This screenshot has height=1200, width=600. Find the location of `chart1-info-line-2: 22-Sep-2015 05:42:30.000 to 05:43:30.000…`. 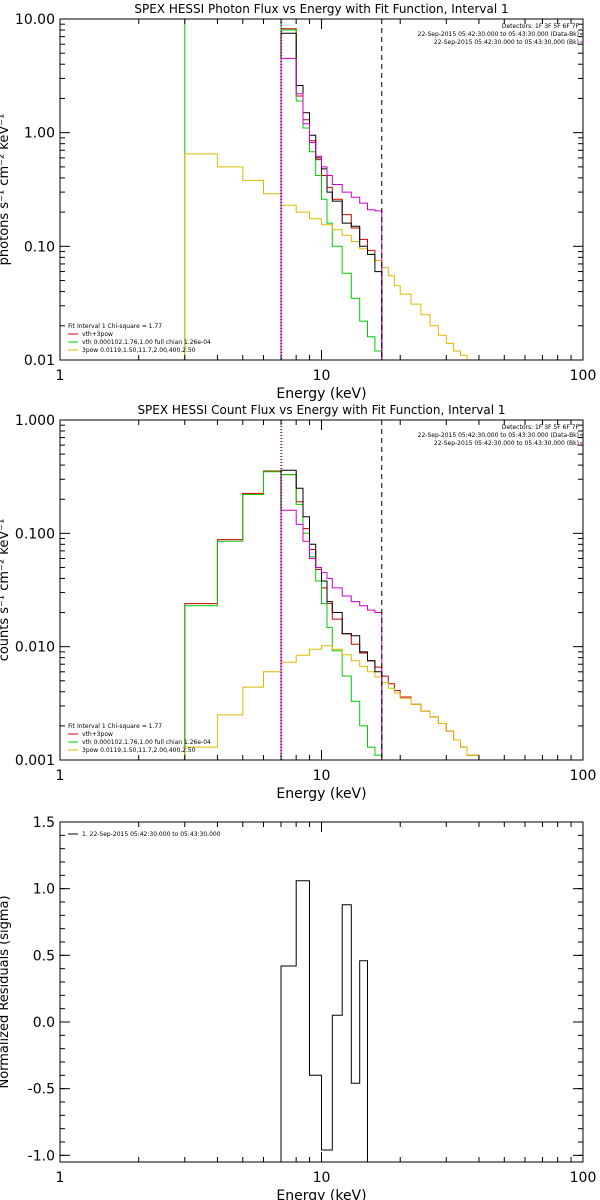

chart1-info-line-2: 22-Sep-2015 05:42:30.000 to 05:43:30.000… is located at coordinates (506, 42).